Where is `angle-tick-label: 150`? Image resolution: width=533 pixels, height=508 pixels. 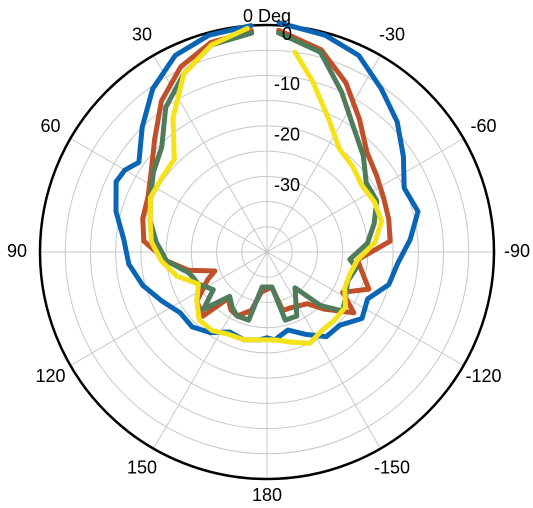
angle-tick-label: 150 is located at coordinates (142, 467).